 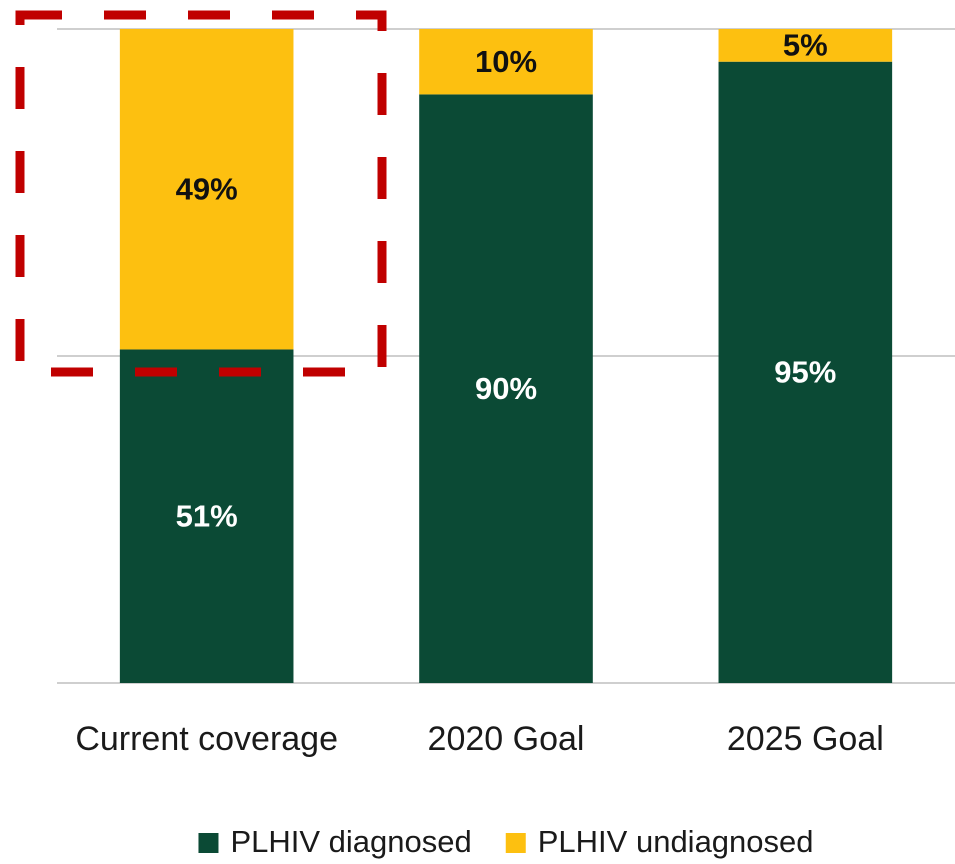 What do you see at coordinates (805, 739) in the screenshot?
I see `x-tick-label: 2025 Goal` at bounding box center [805, 739].